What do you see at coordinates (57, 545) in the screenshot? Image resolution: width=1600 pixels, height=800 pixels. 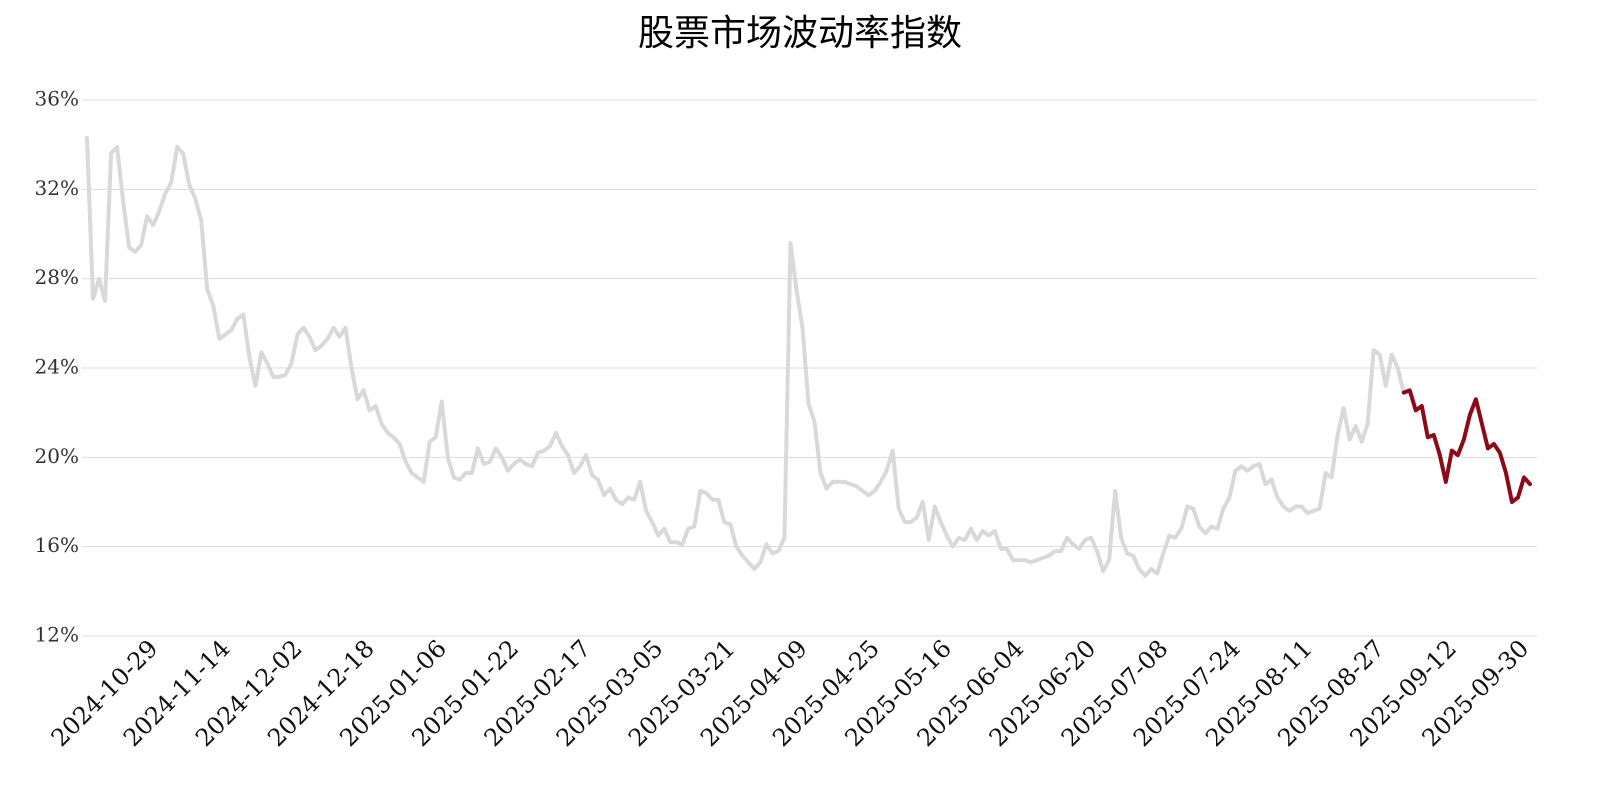 I see `y-tick-label: 16%` at bounding box center [57, 545].